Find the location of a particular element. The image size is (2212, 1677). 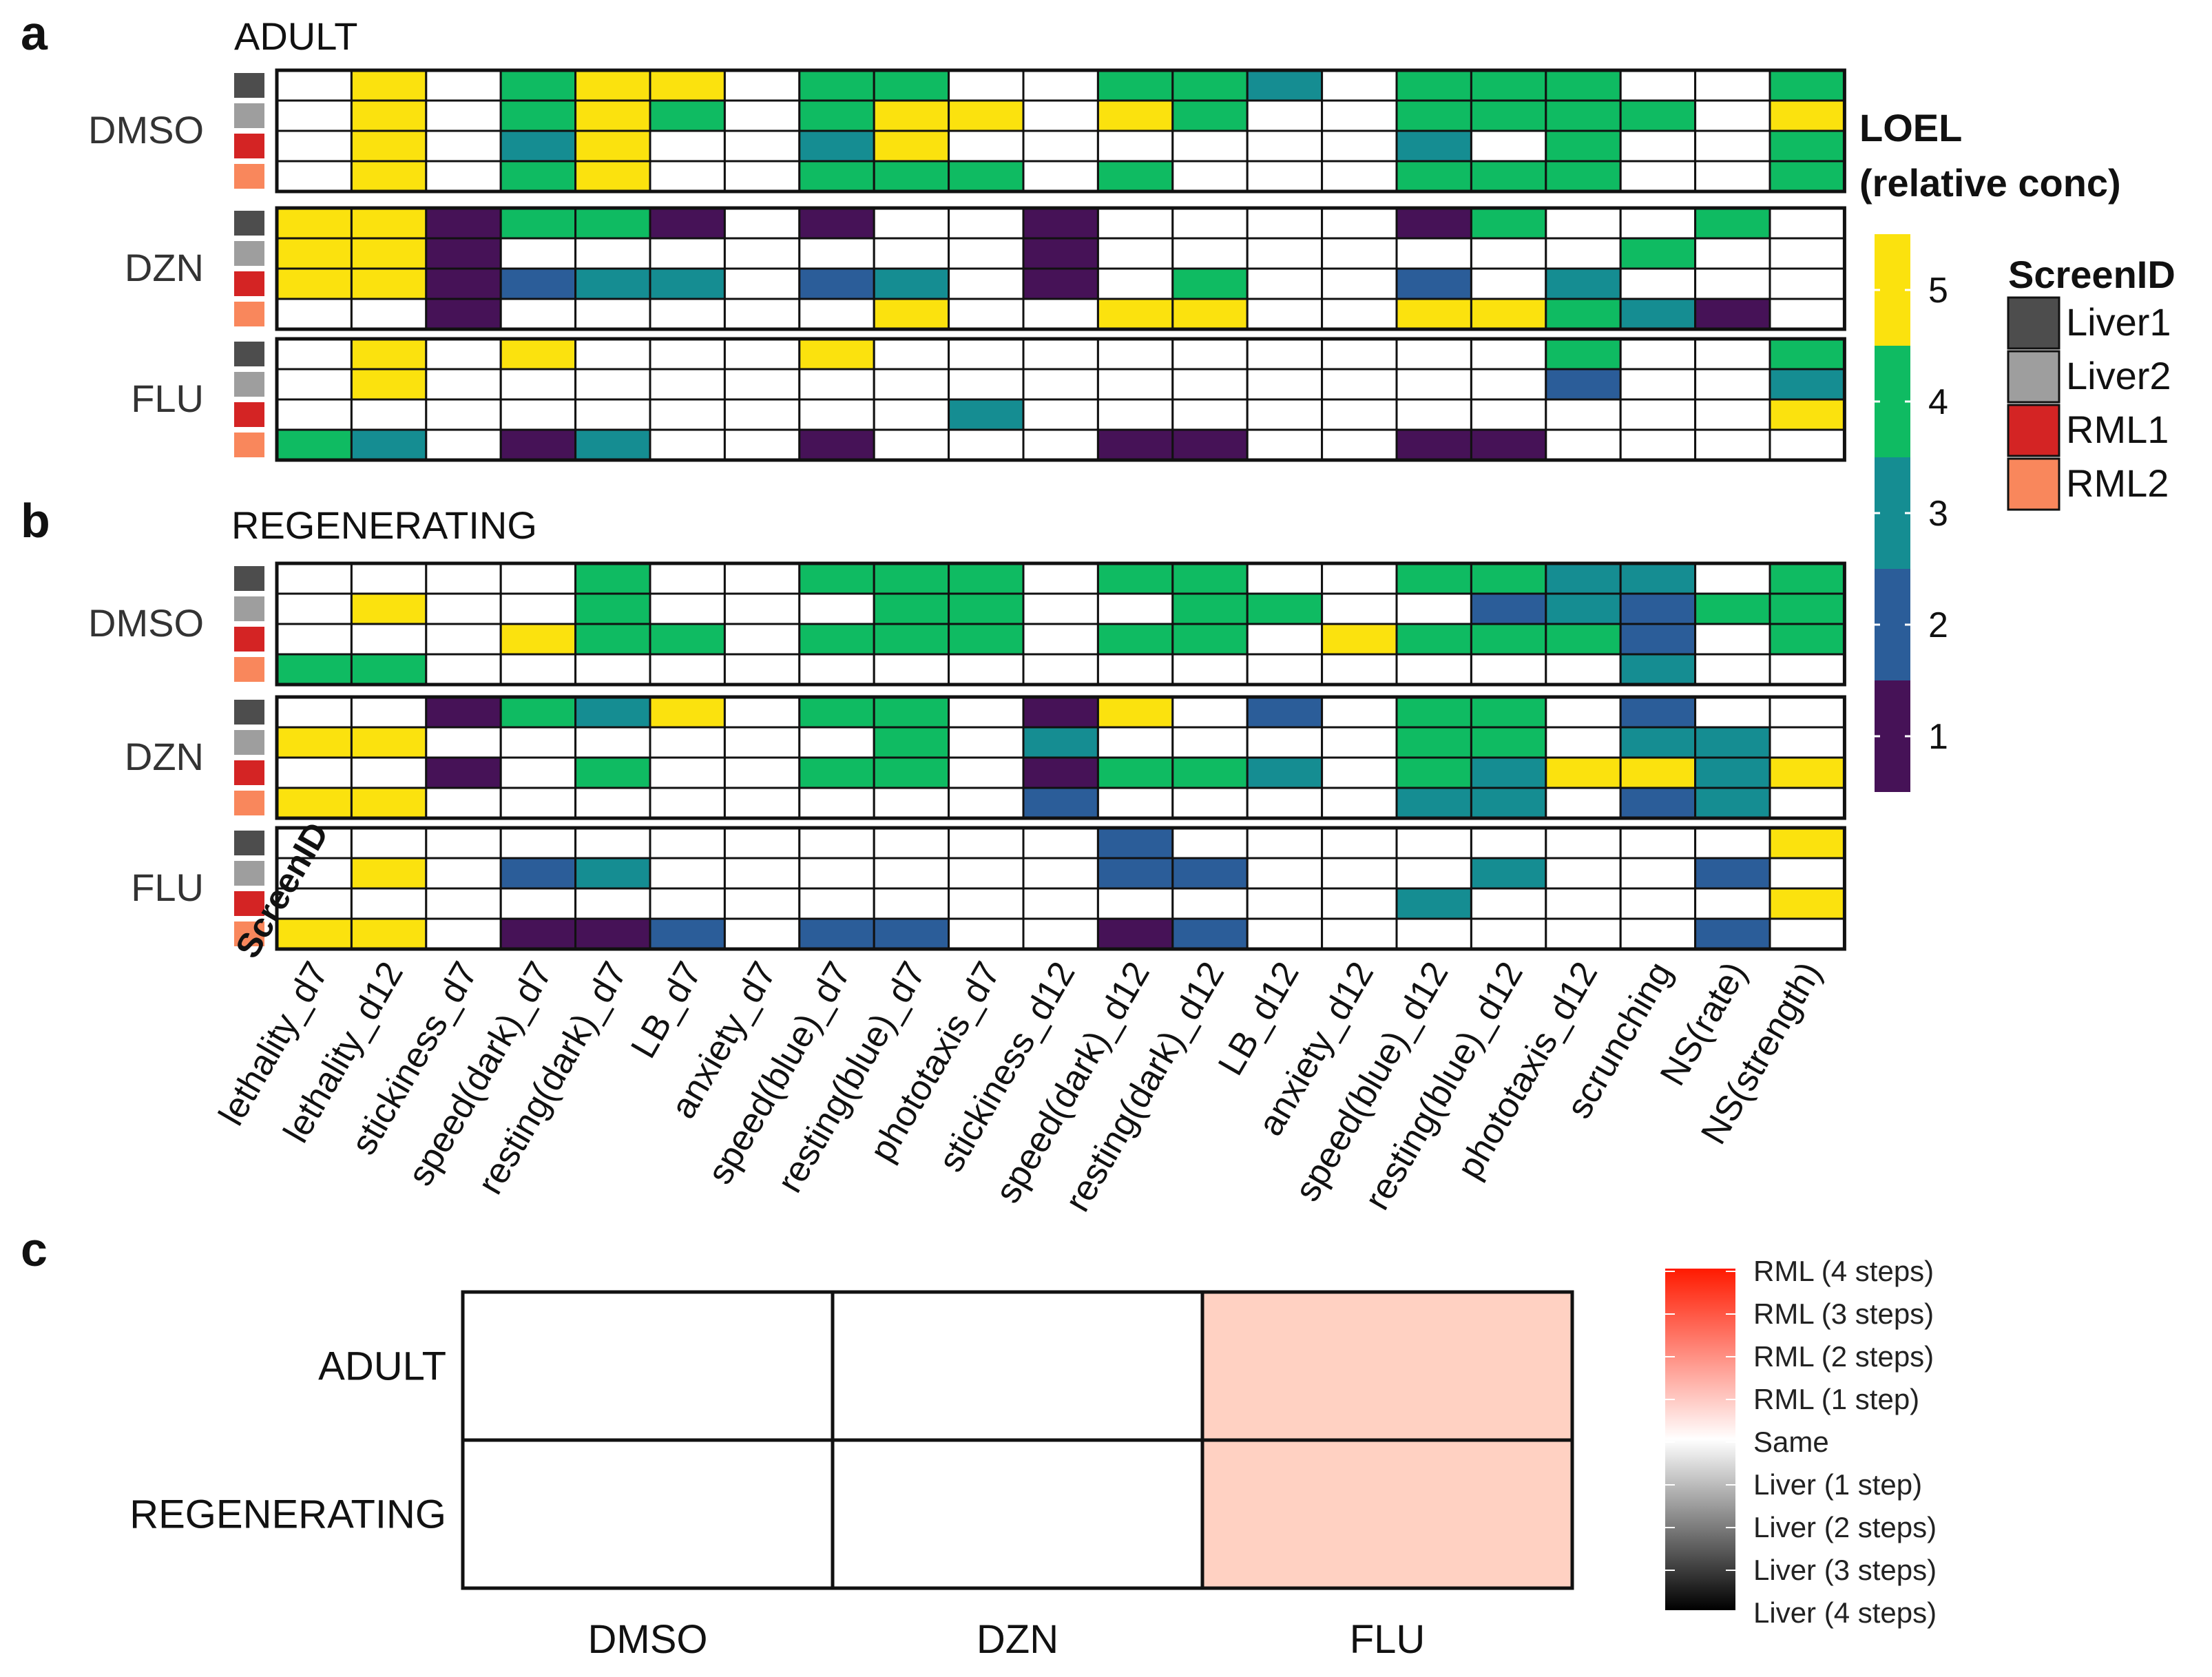

group-frame is located at coordinates (1060, 888).